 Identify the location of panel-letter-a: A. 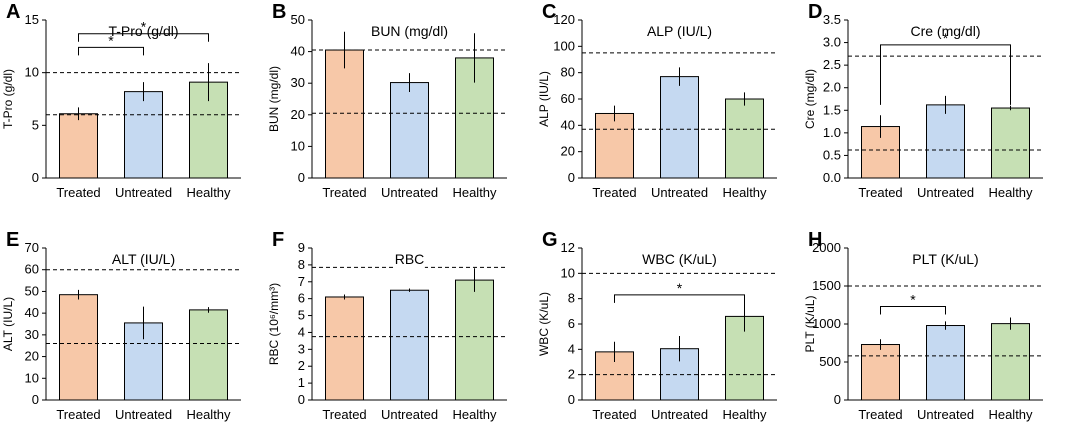
(13, 12).